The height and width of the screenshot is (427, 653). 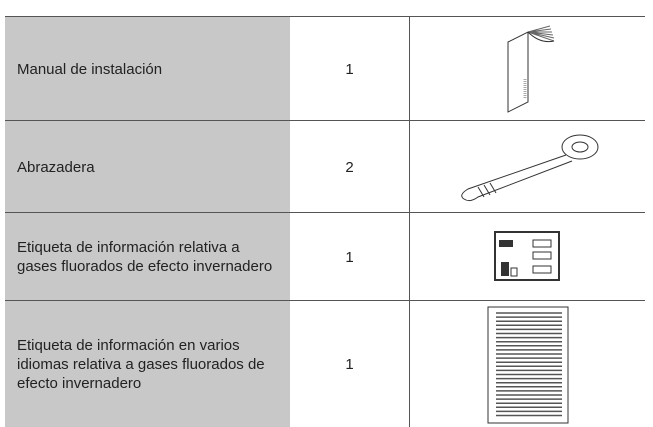 What do you see at coordinates (147, 167) in the screenshot?
I see `item-name: Abrazadera` at bounding box center [147, 167].